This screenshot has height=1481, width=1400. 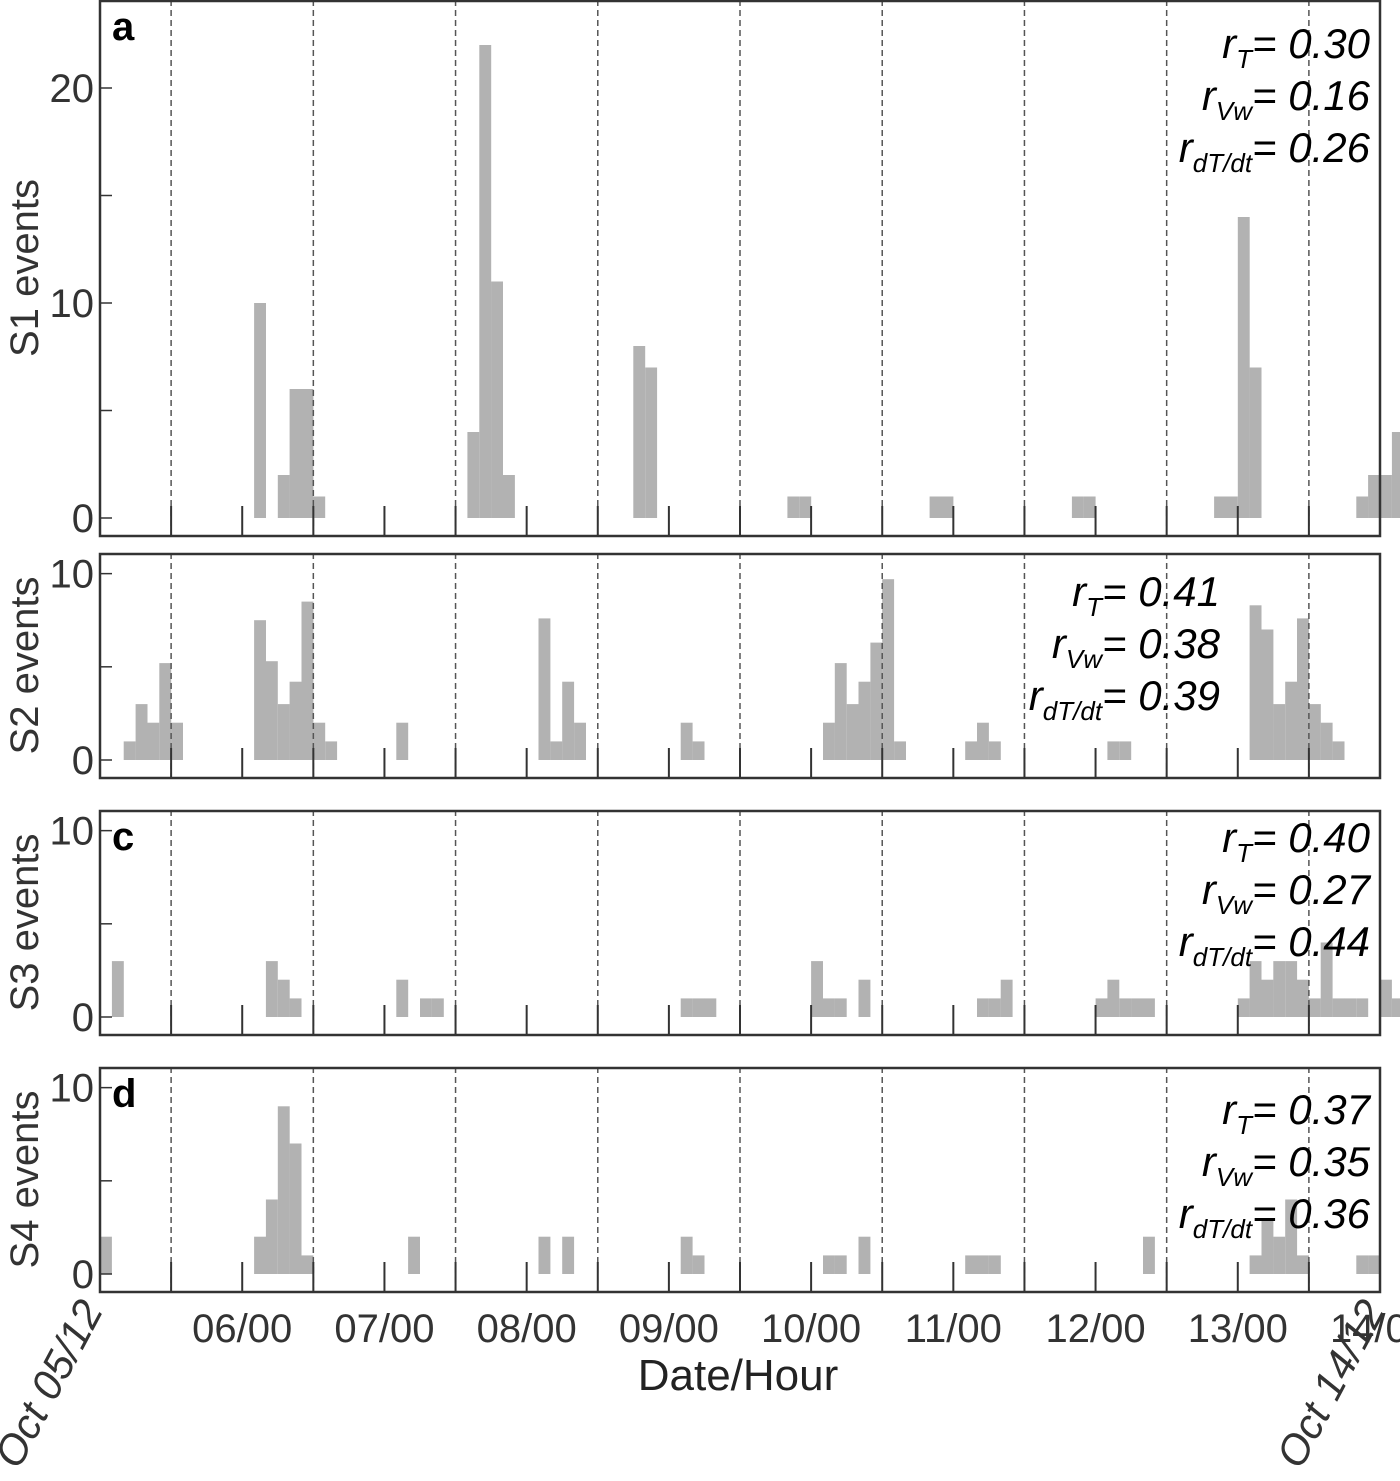 What do you see at coordinates (72, 89) in the screenshot?
I see `y-tick-label: 20` at bounding box center [72, 89].